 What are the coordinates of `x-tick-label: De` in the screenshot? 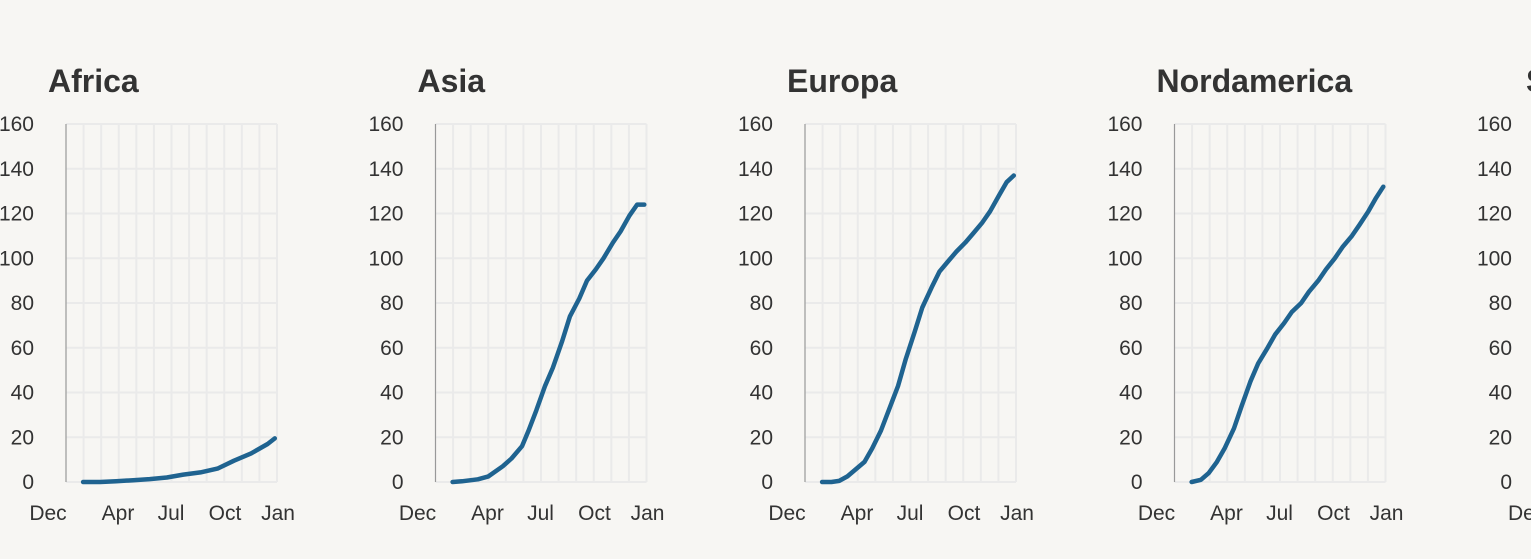 It's located at (1519, 513).